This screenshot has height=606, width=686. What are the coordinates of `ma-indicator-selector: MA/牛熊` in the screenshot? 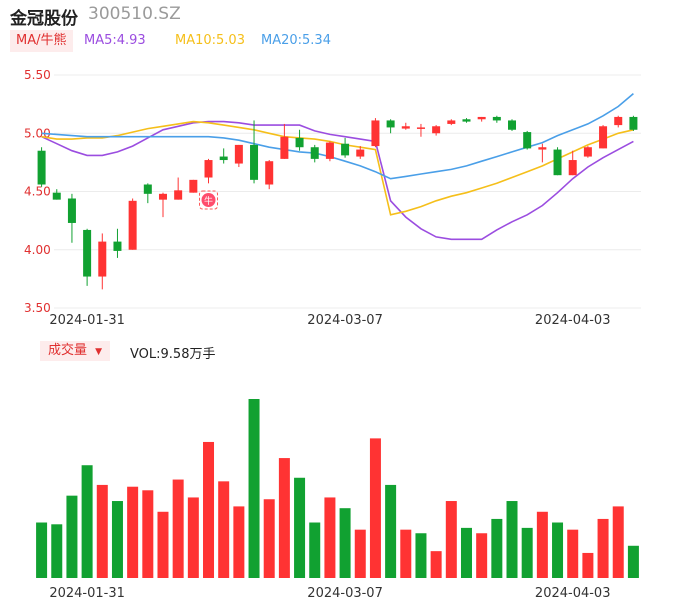 It's located at (41, 41).